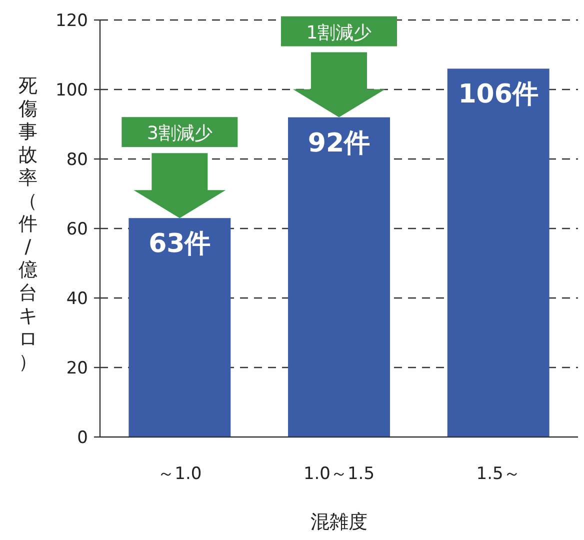  What do you see at coordinates (179, 244) in the screenshot?
I see `data-label: 63件` at bounding box center [179, 244].